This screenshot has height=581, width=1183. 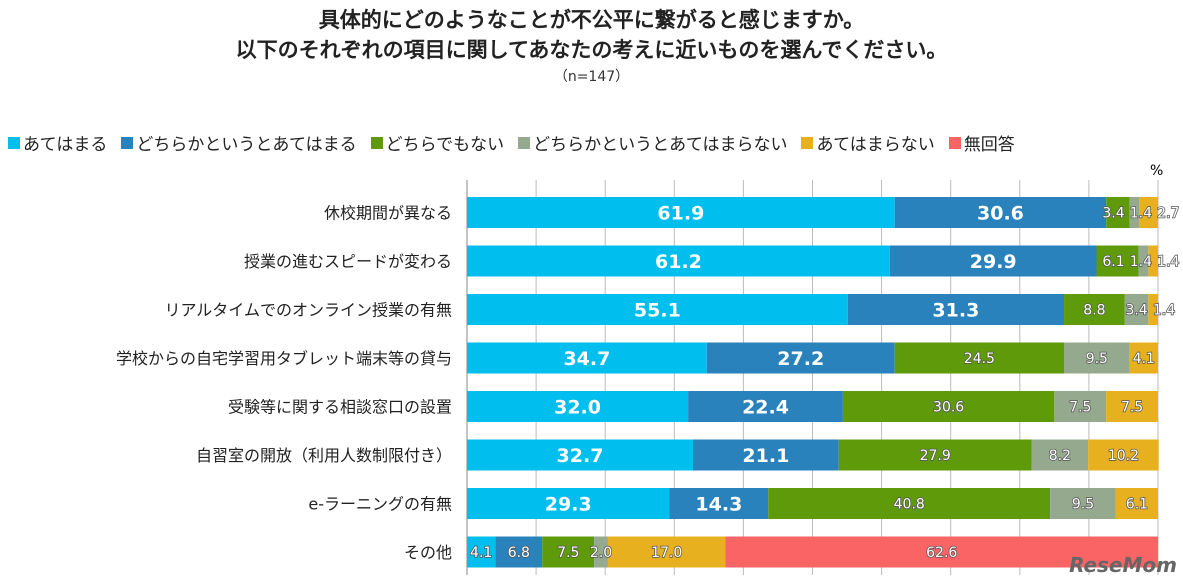 I want to click on data-label: 61.2, so click(x=678, y=262).